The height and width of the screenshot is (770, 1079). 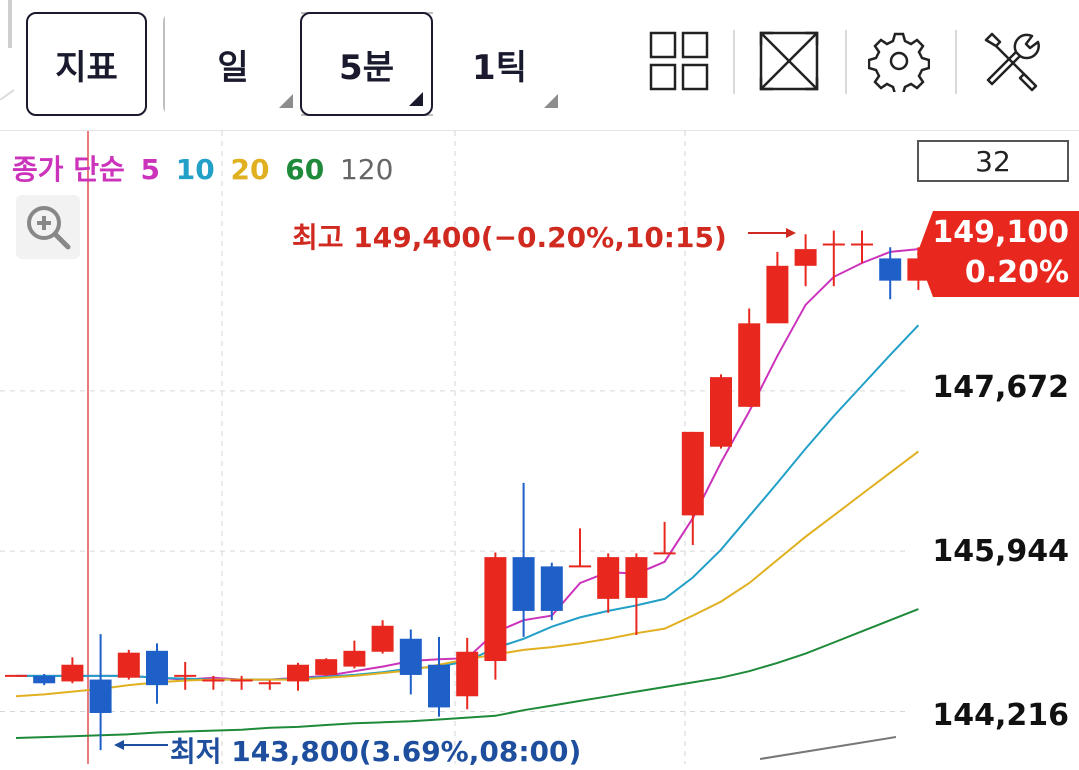 What do you see at coordinates (899, 61) in the screenshot?
I see `gear-icon` at bounding box center [899, 61].